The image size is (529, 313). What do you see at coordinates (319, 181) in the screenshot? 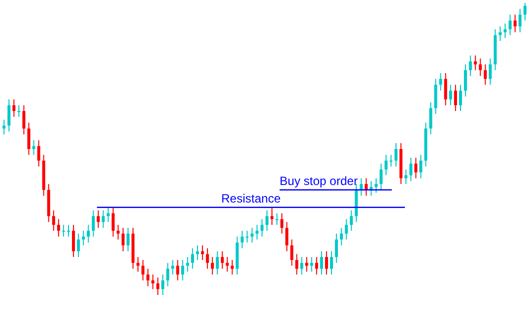
I see `ref-line-label: Buy stop order` at bounding box center [319, 181].